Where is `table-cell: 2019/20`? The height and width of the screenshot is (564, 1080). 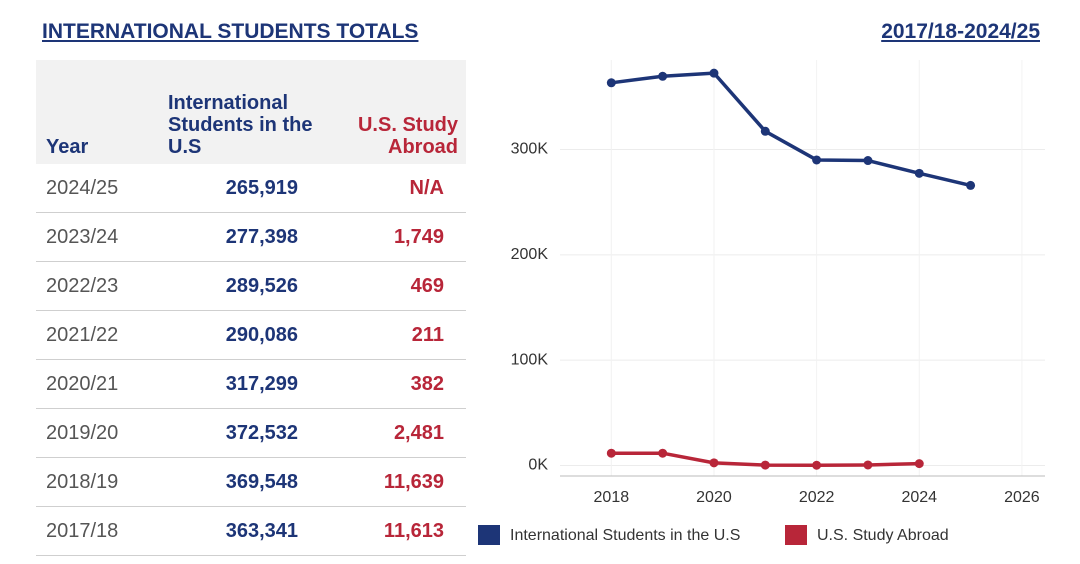 table-cell: 2019/20 is located at coordinates (82, 433).